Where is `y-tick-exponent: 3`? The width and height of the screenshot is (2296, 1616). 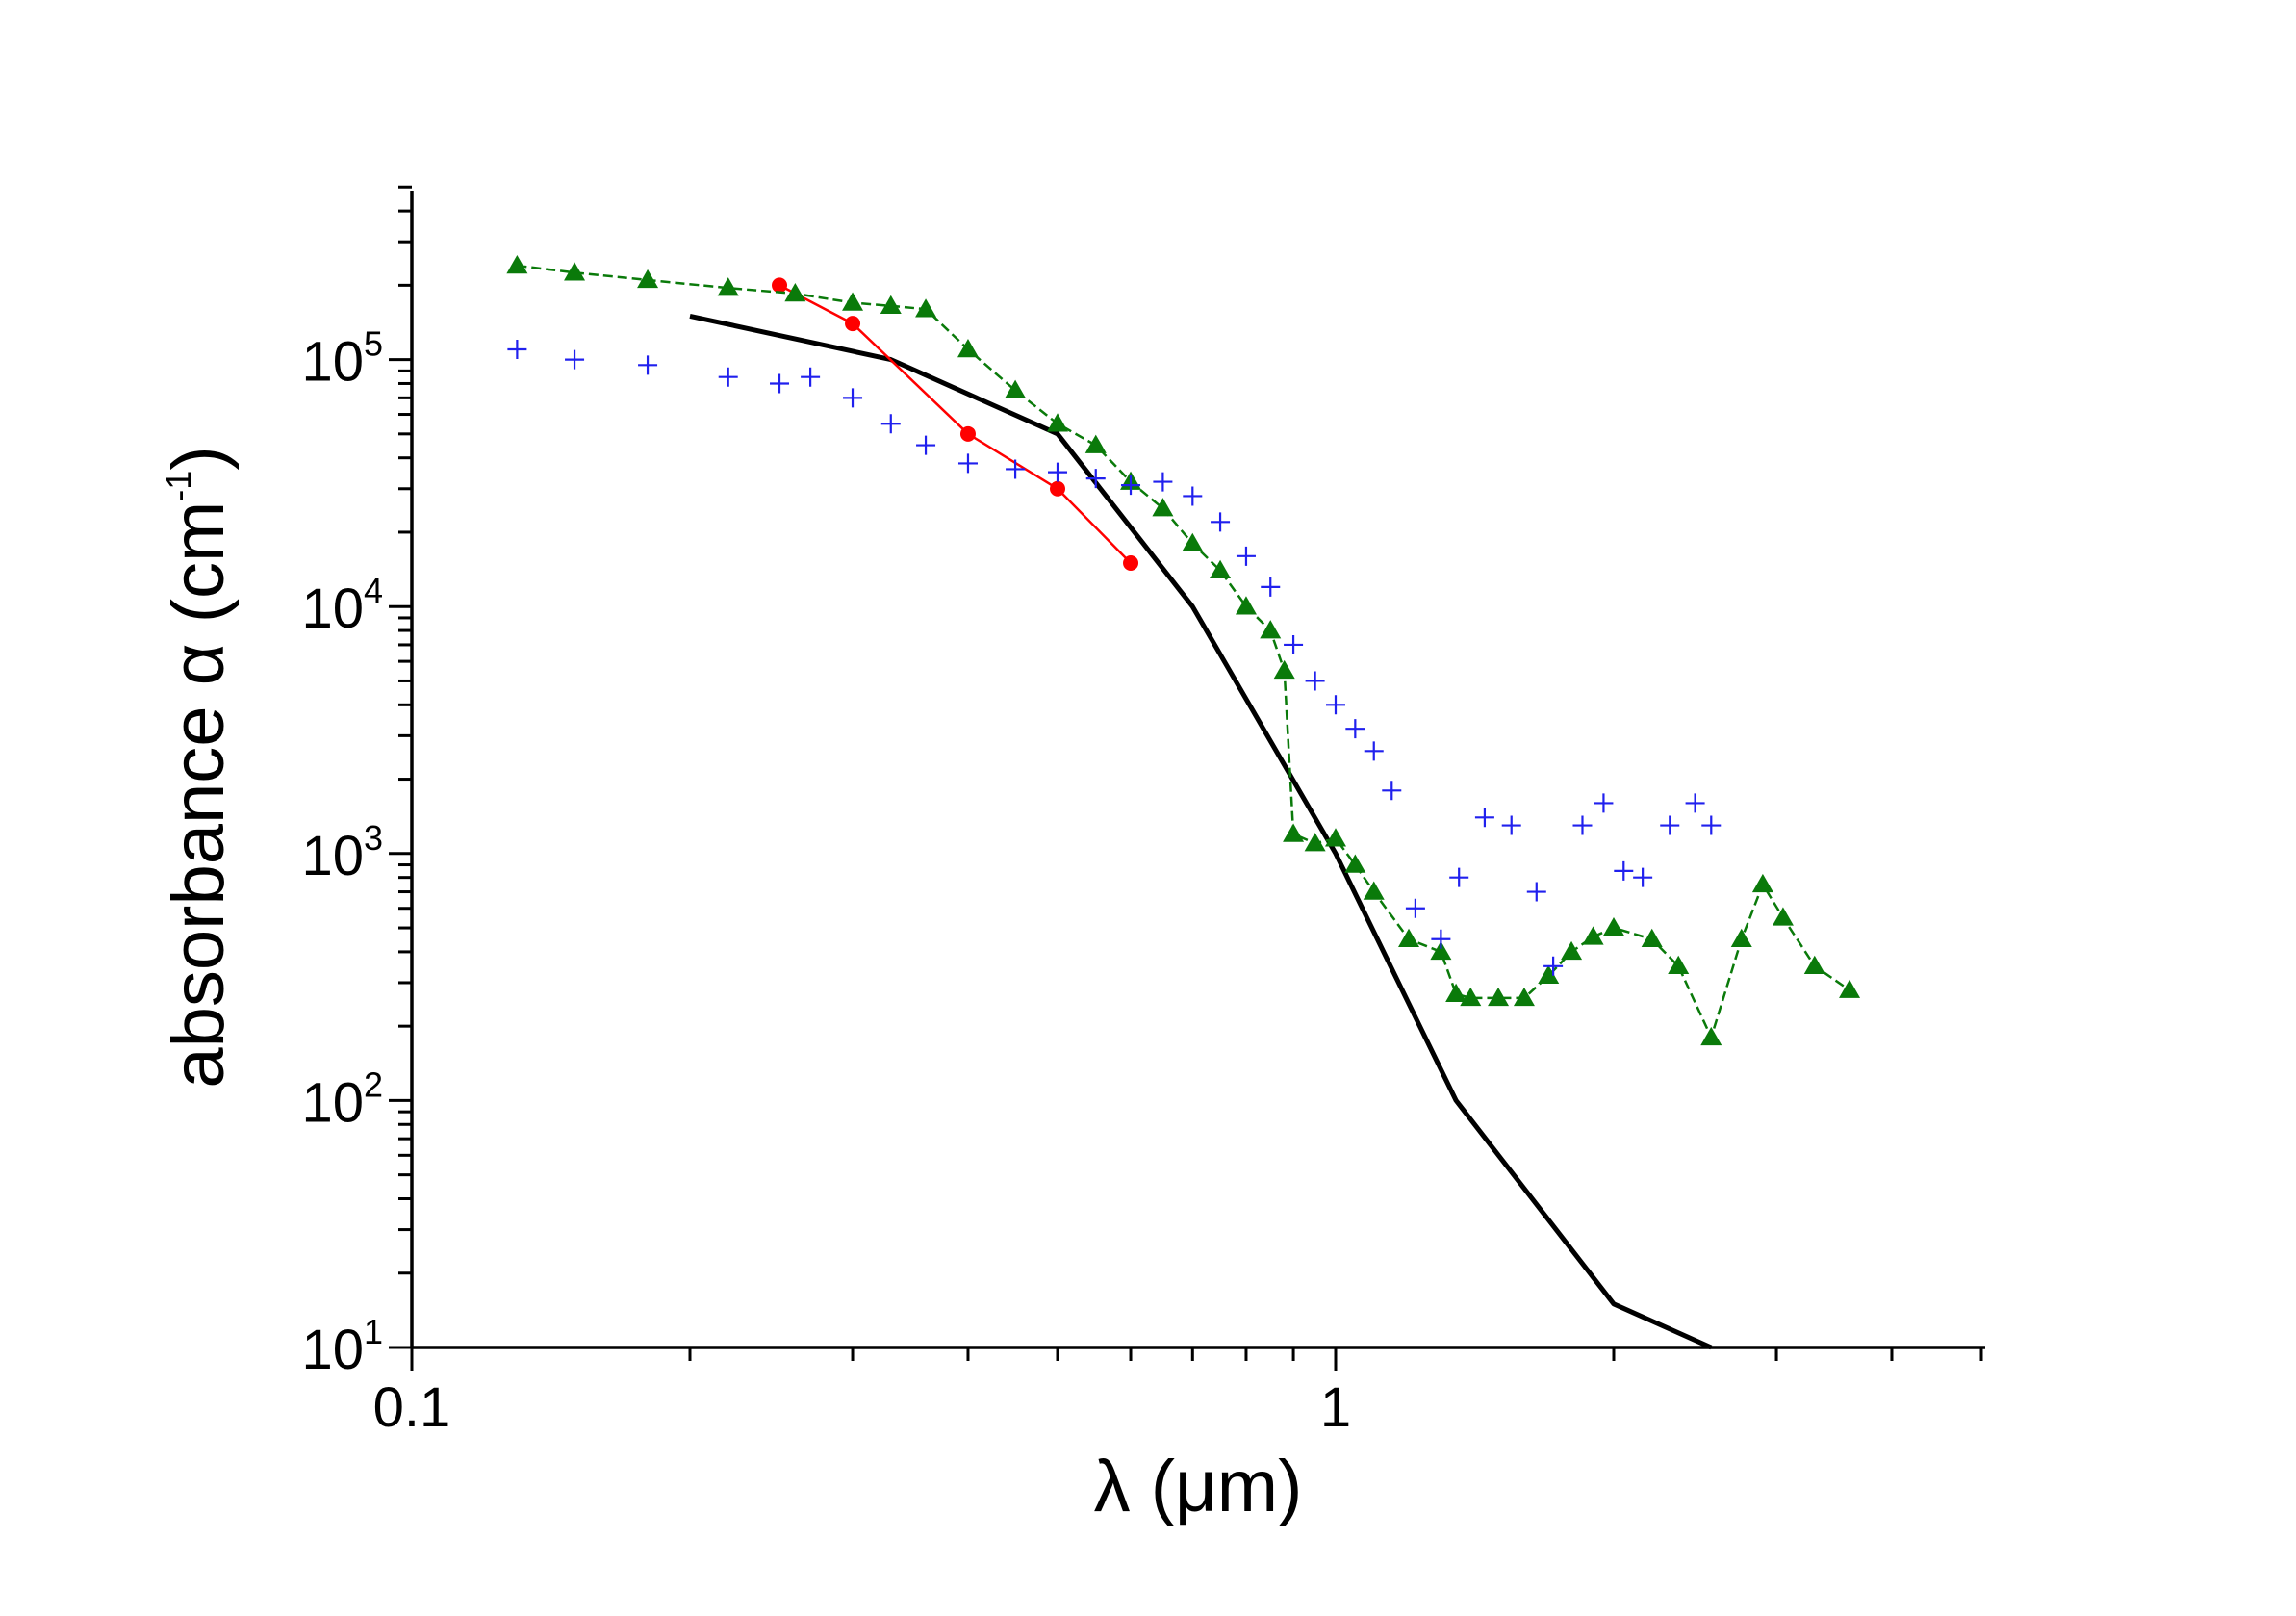 y-tick-exponent: 3 is located at coordinates (373, 838).